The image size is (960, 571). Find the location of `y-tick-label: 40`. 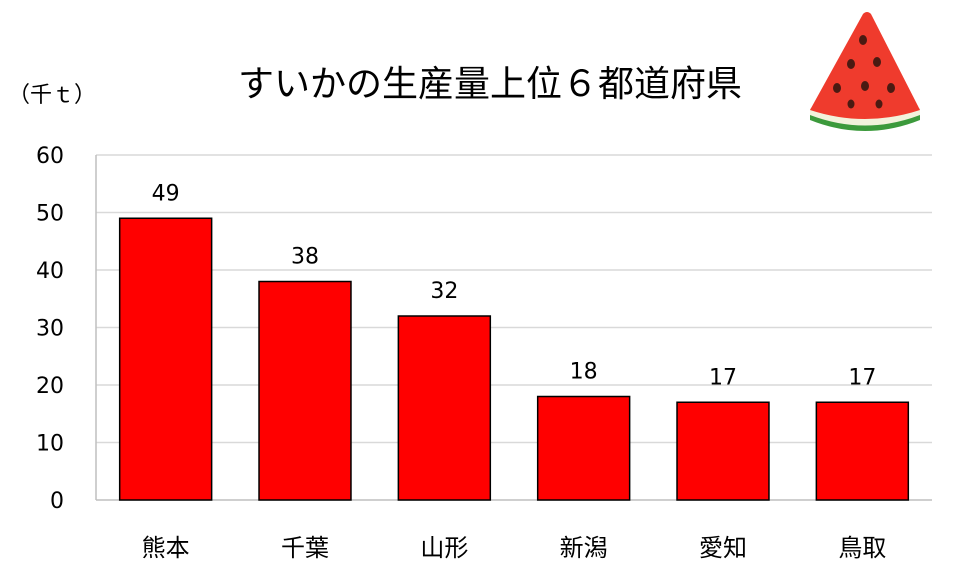

y-tick-label: 40 is located at coordinates (50, 271).